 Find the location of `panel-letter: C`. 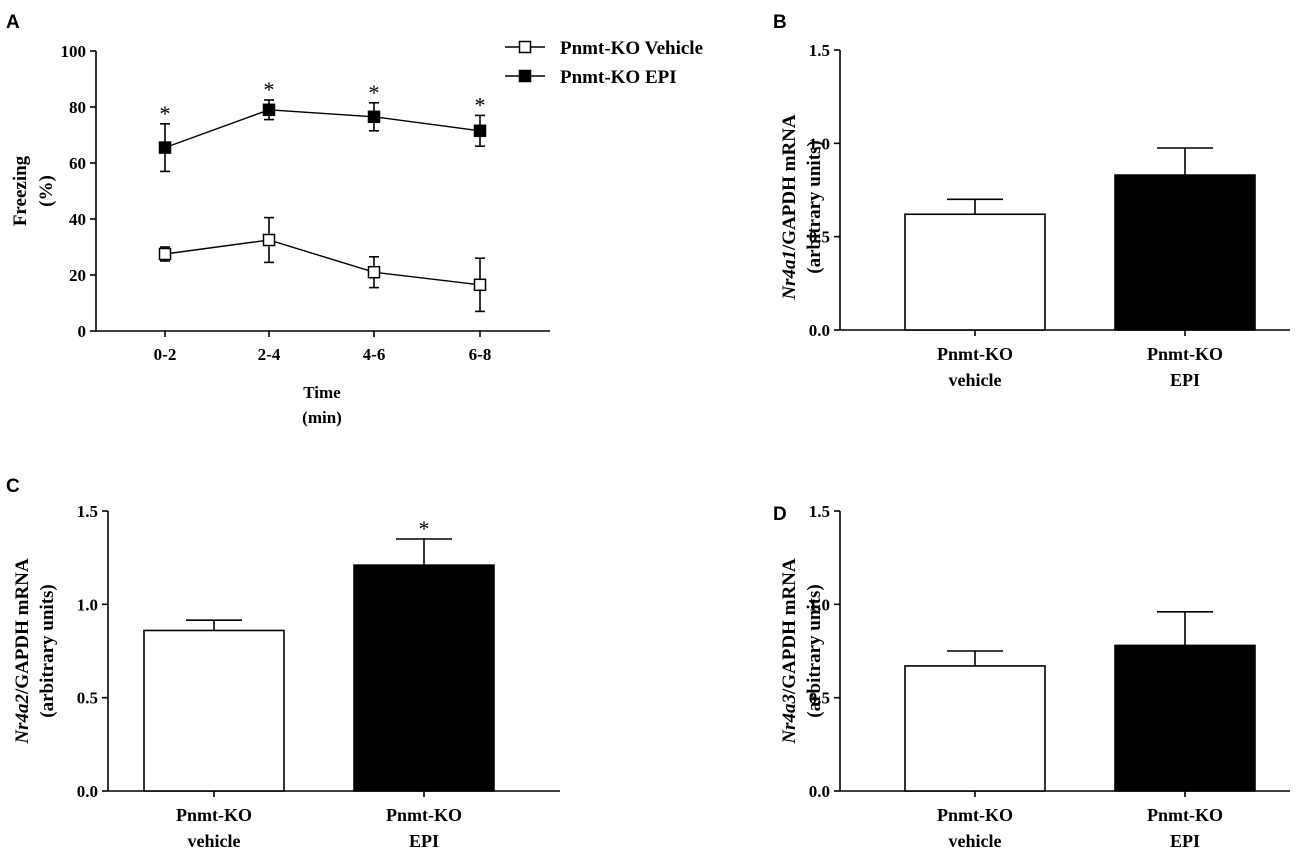

panel-letter: C is located at coordinates (13, 486).